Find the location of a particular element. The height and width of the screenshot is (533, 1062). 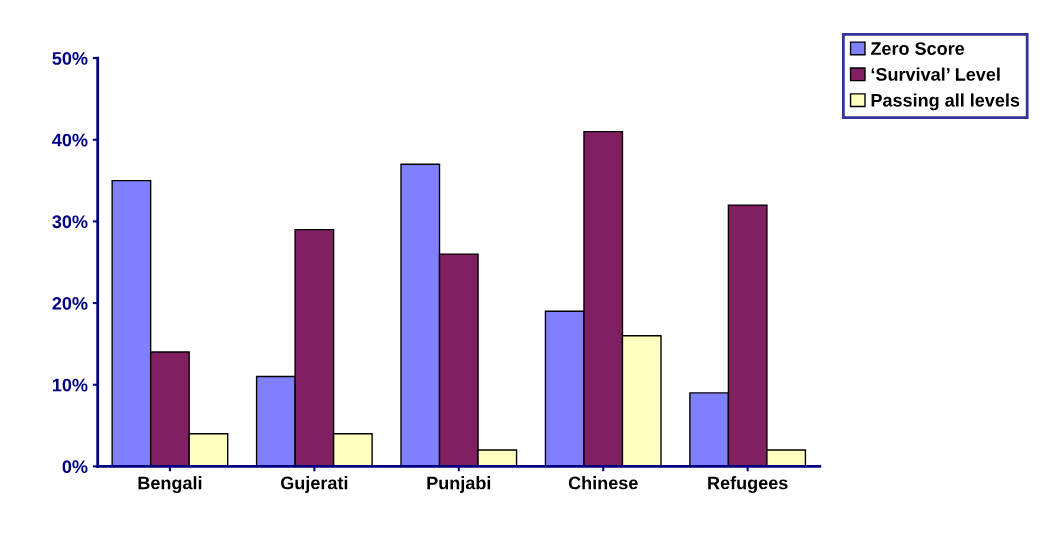

x-tick-label: Chinese is located at coordinates (603, 483).